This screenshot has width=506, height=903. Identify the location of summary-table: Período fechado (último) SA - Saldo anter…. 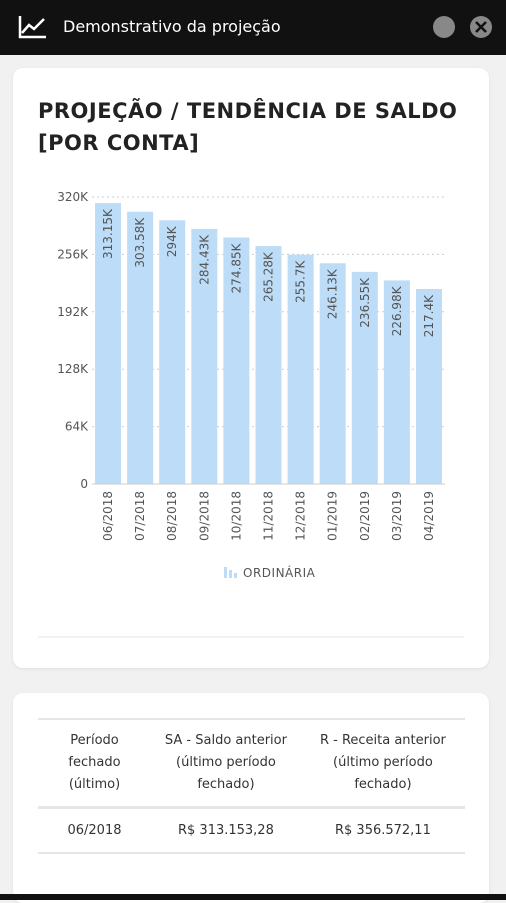
(251, 786).